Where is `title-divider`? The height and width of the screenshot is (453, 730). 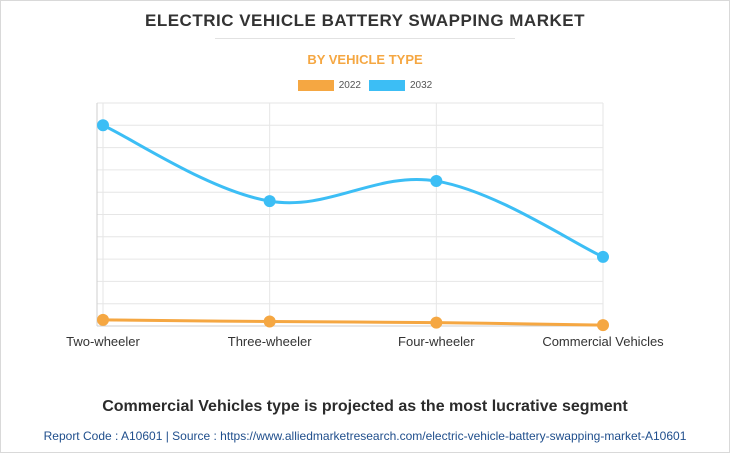 title-divider is located at coordinates (365, 38).